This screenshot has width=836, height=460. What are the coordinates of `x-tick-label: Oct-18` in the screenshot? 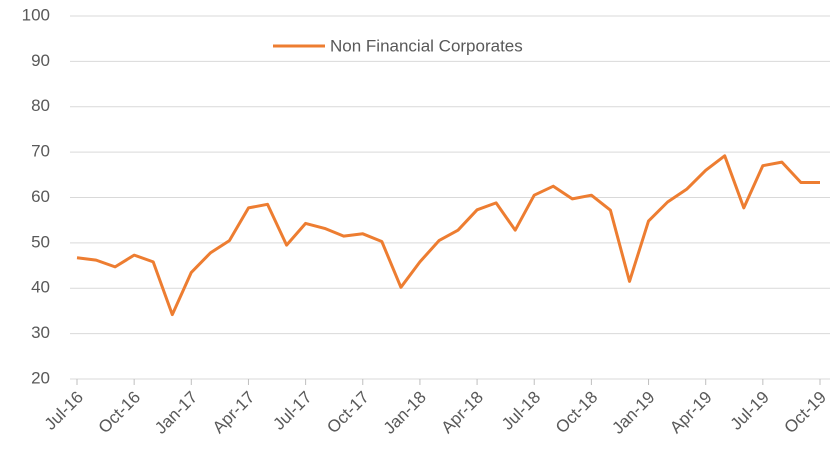 It's located at (577, 413).